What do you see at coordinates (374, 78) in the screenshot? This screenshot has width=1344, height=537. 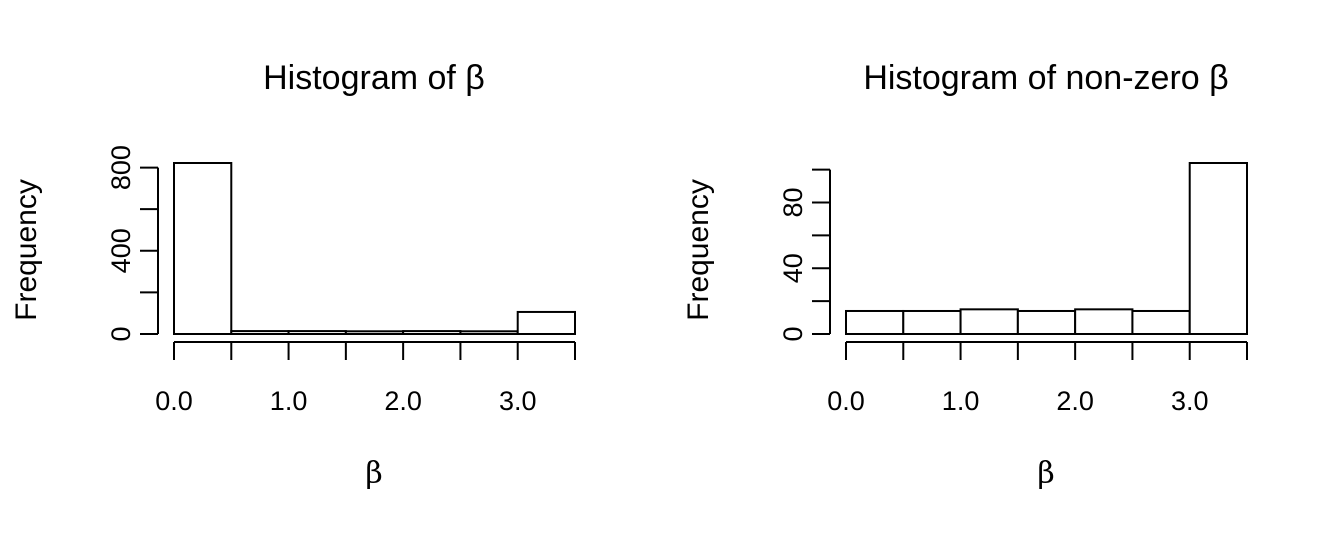 I see `chart-title: Histogram of β` at bounding box center [374, 78].